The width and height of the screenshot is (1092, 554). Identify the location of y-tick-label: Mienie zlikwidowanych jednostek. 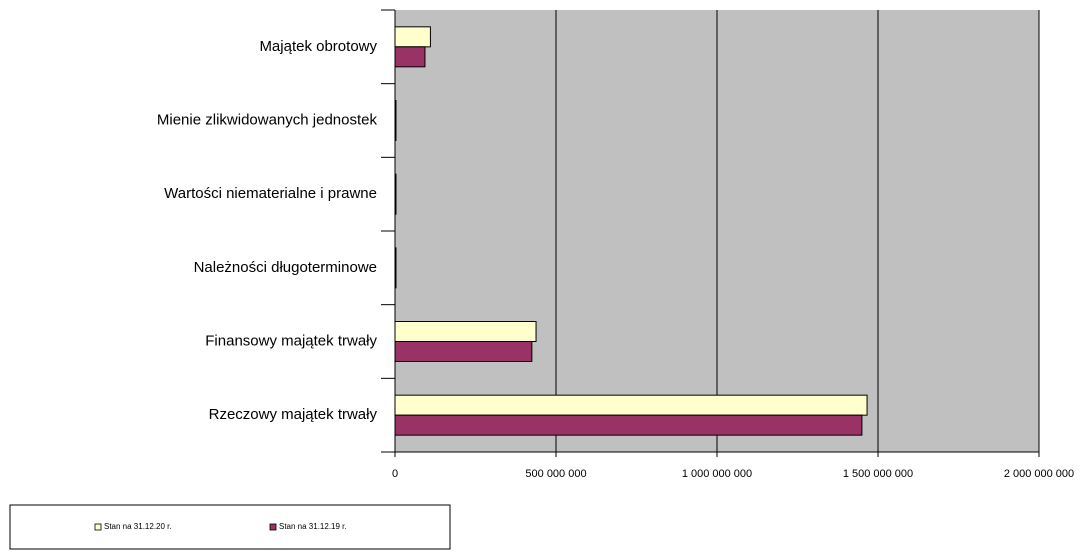
(267, 119).